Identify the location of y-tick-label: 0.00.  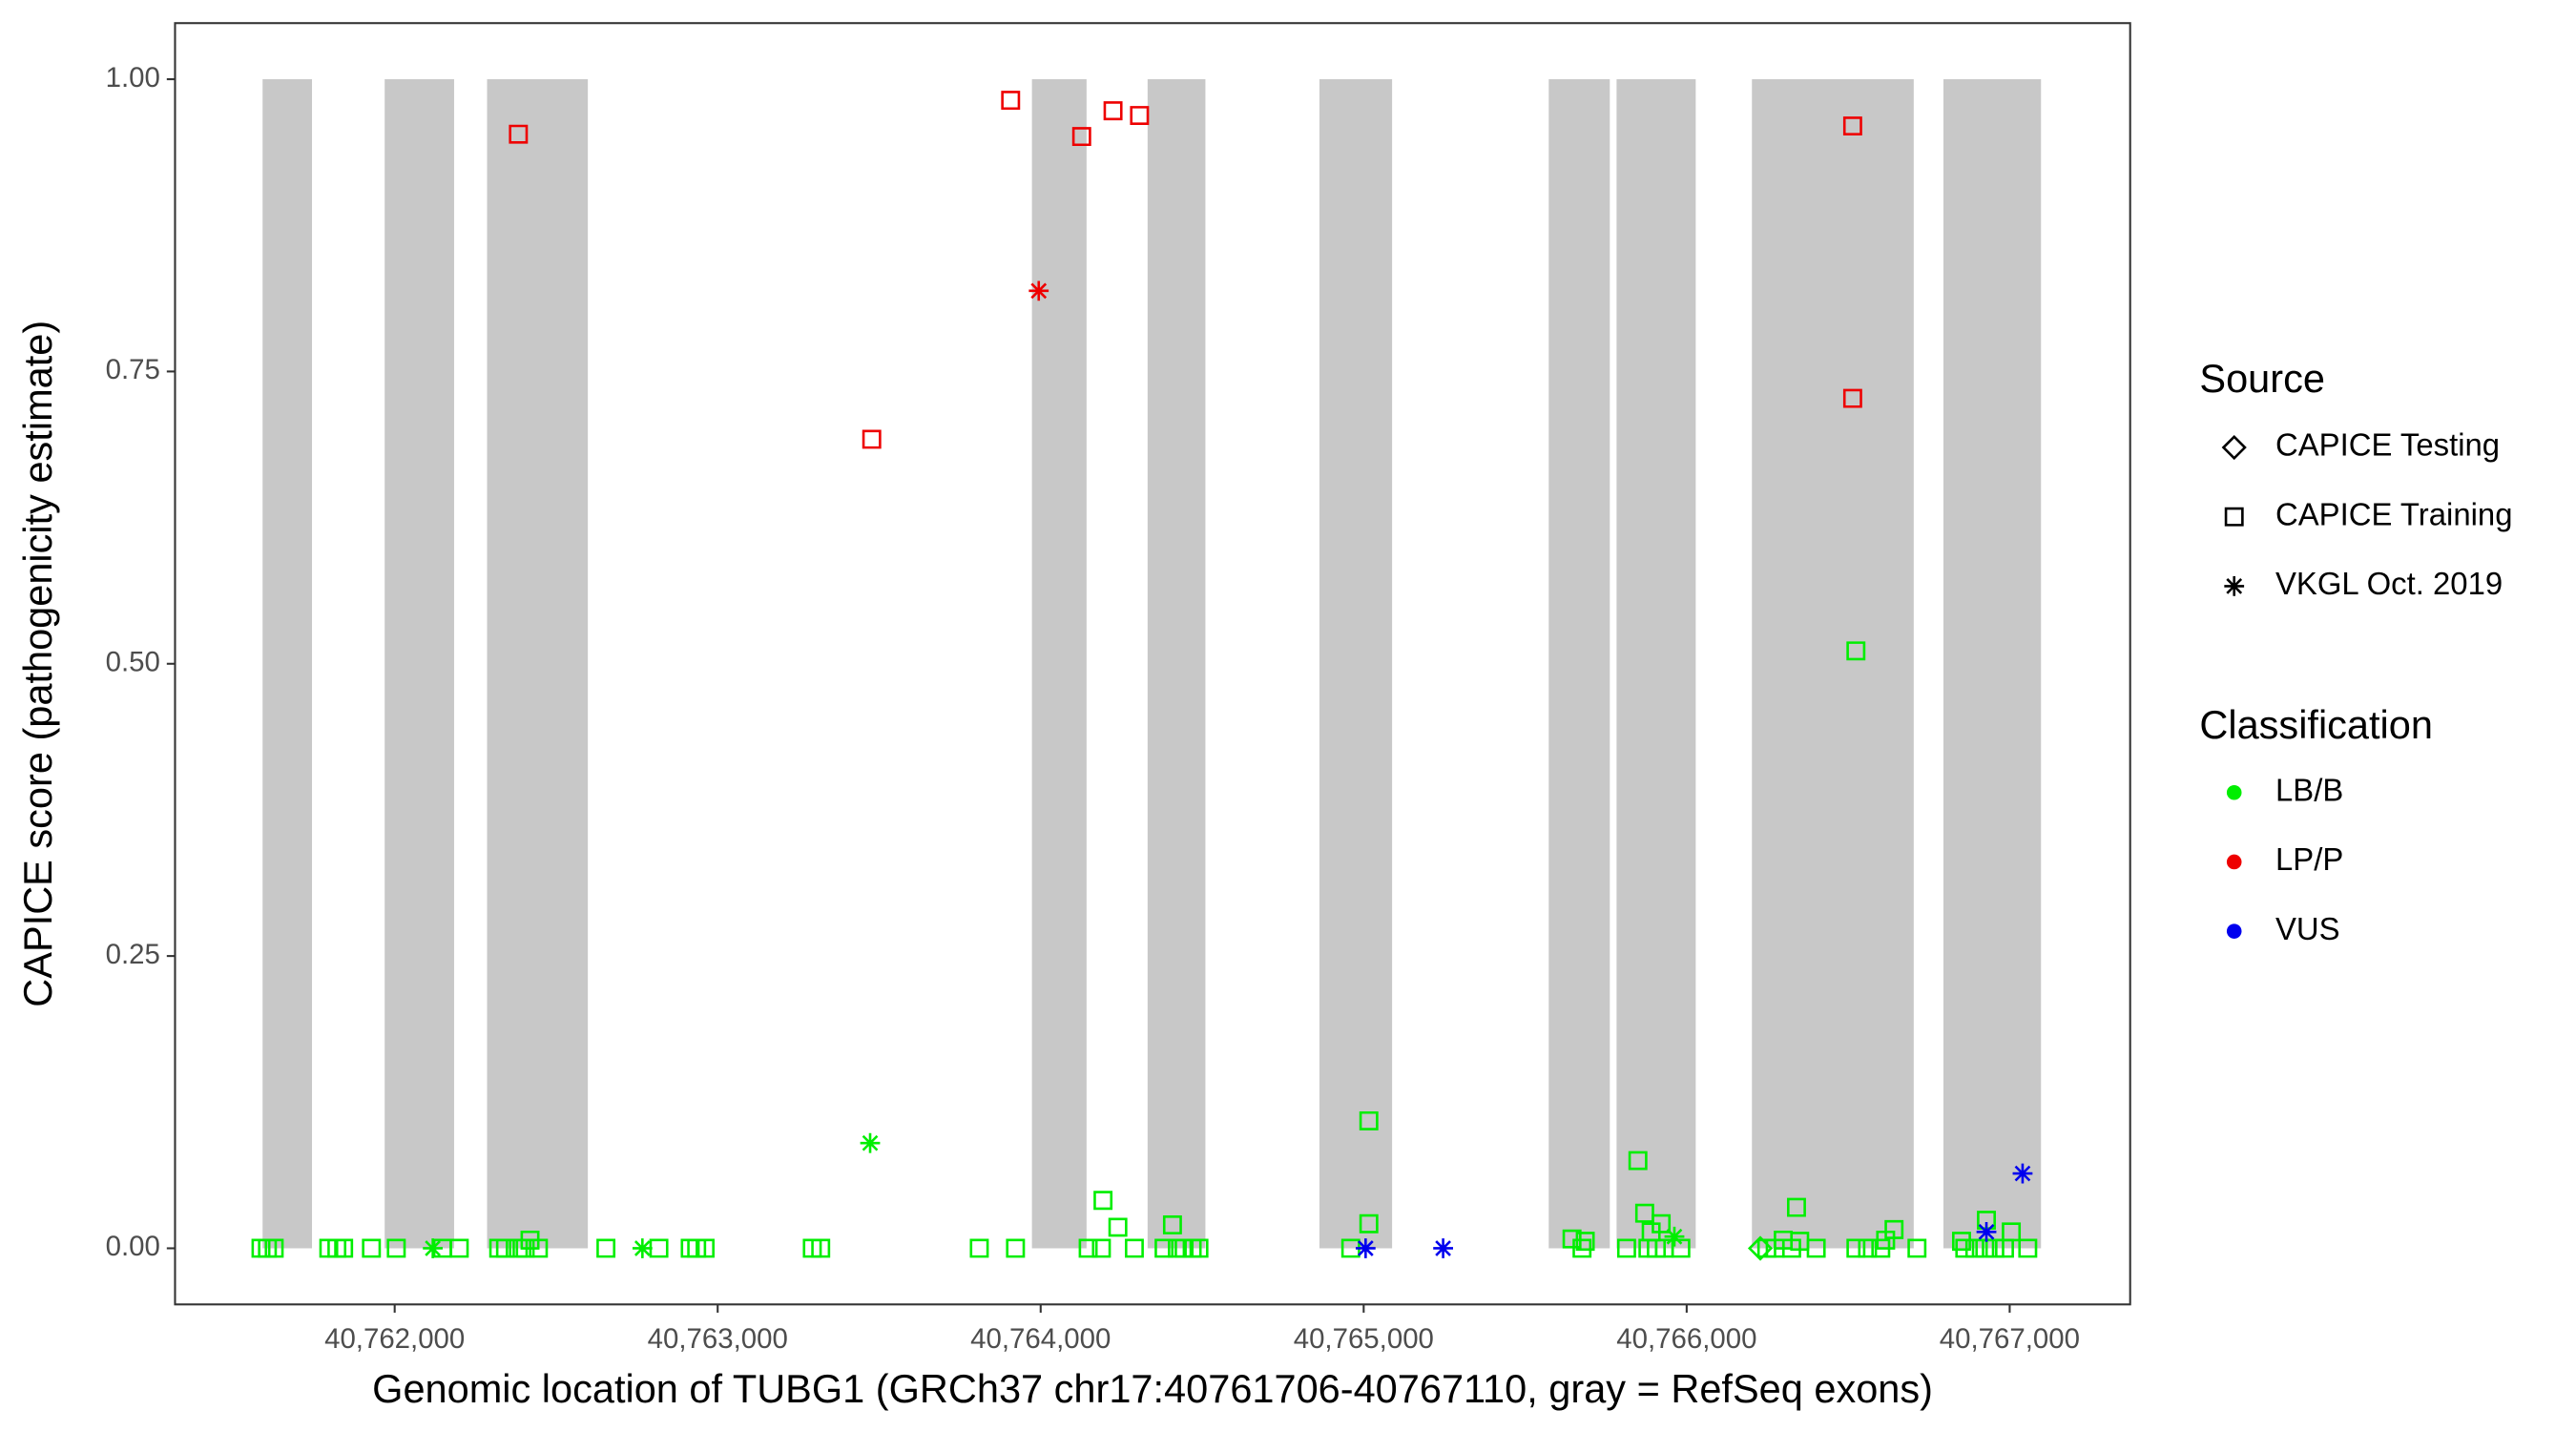
(133, 1246).